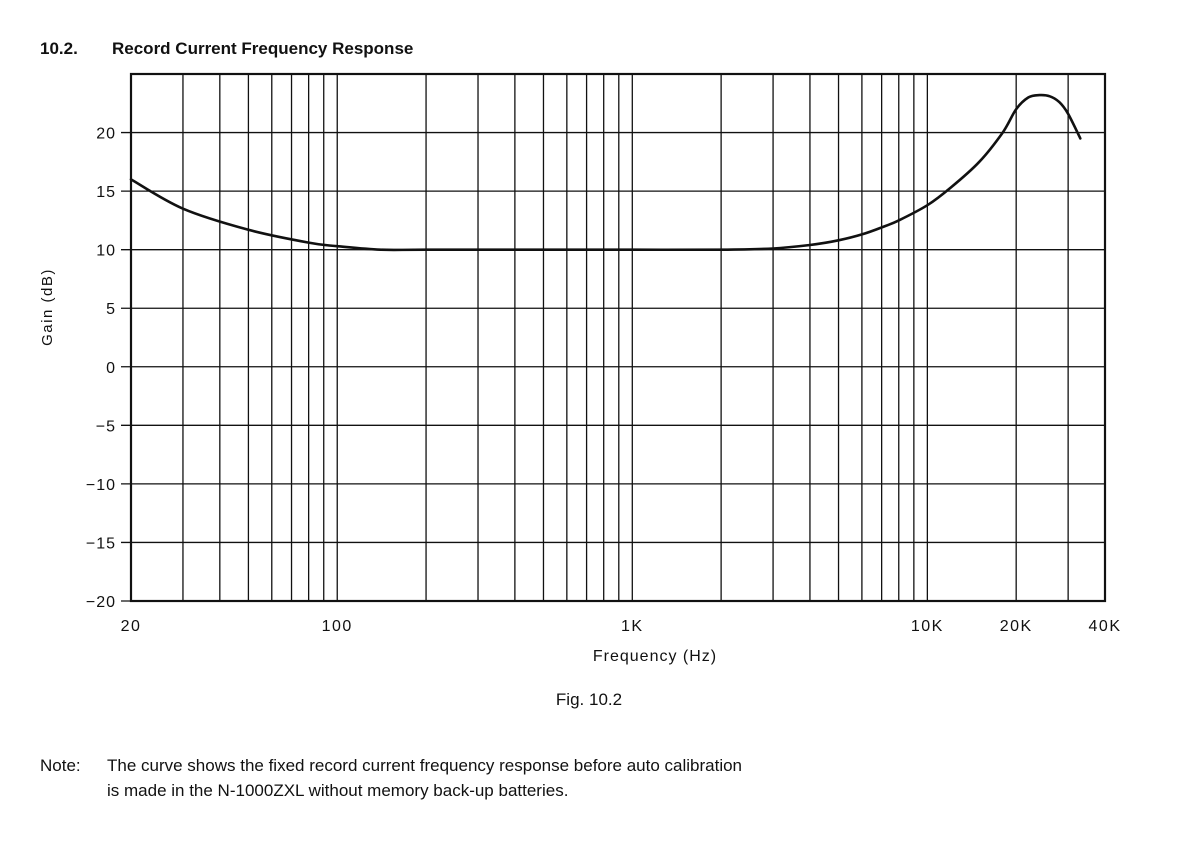  I want to click on x-tick-label: 1K, so click(632, 626).